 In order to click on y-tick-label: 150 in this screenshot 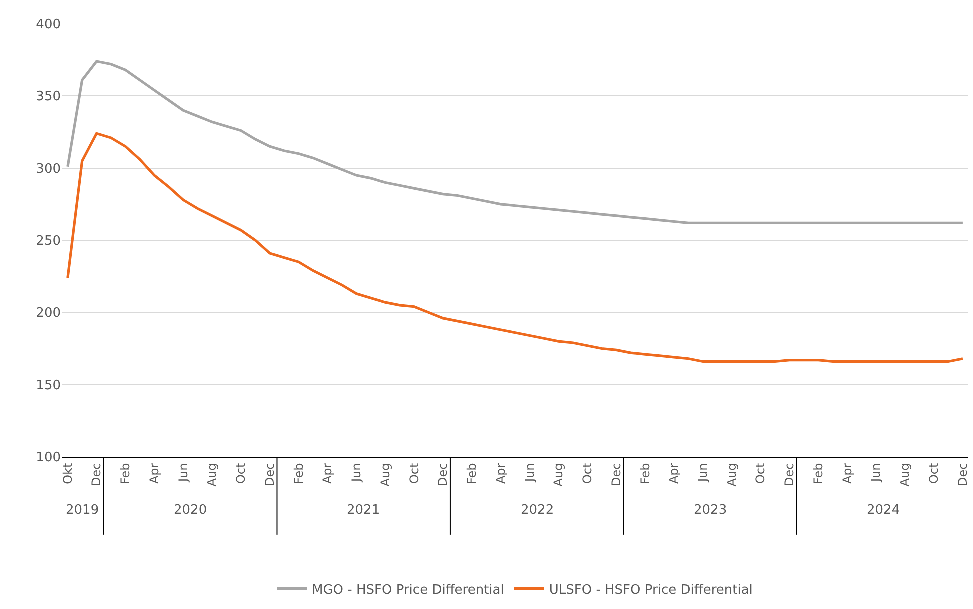, I will do `click(48, 386)`.